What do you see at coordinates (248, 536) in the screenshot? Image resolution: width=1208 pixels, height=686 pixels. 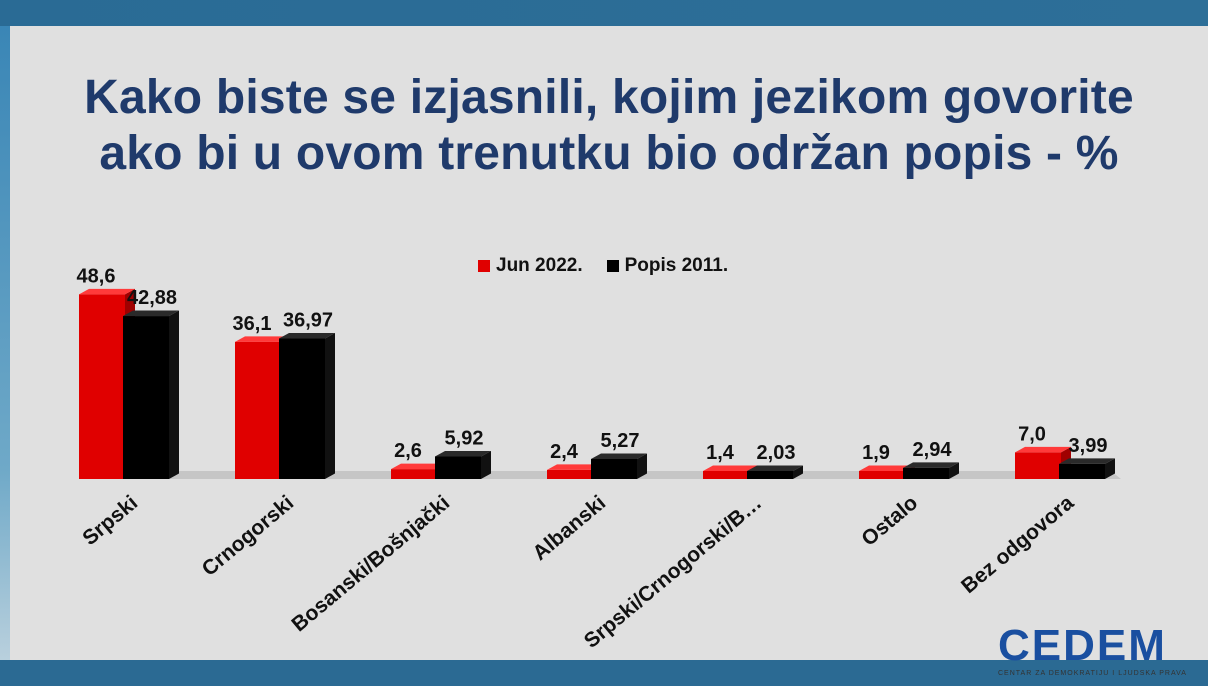 I see `category-label-1: Crnogorski` at bounding box center [248, 536].